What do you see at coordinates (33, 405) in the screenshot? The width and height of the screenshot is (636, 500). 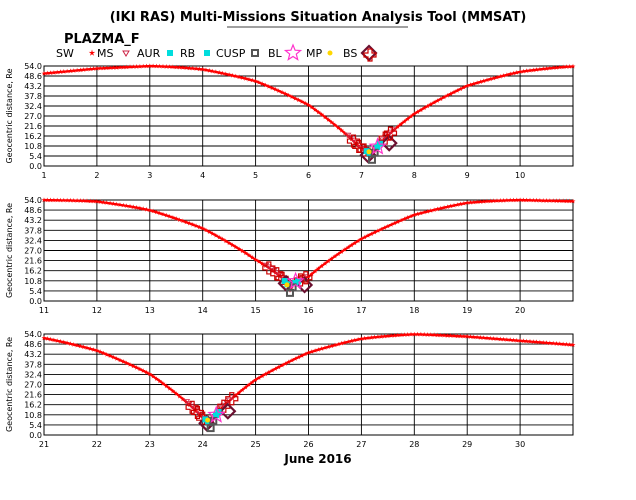 I see `y-tick-label: 16.2` at bounding box center [33, 405].